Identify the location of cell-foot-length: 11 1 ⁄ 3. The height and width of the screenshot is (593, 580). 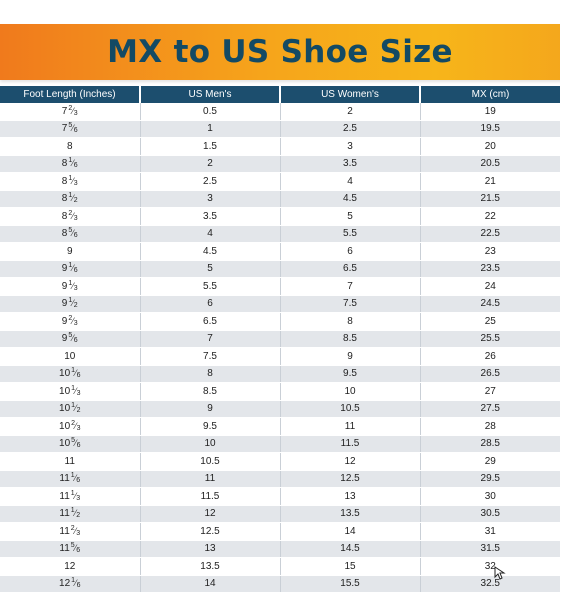
(70, 496).